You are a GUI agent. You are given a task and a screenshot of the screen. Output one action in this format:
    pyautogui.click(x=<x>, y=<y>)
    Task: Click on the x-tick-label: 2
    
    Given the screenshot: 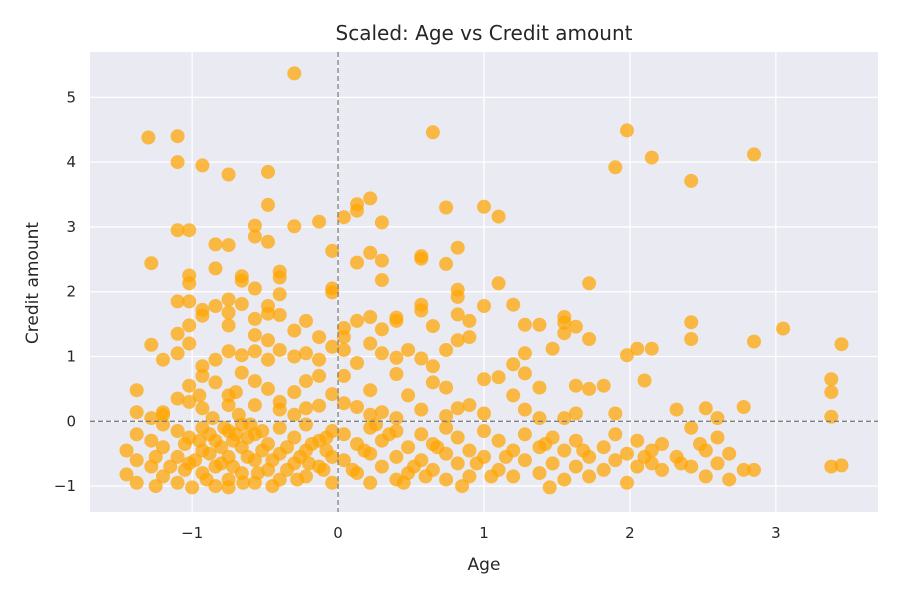 What is the action you would take?
    pyautogui.click(x=630, y=533)
    